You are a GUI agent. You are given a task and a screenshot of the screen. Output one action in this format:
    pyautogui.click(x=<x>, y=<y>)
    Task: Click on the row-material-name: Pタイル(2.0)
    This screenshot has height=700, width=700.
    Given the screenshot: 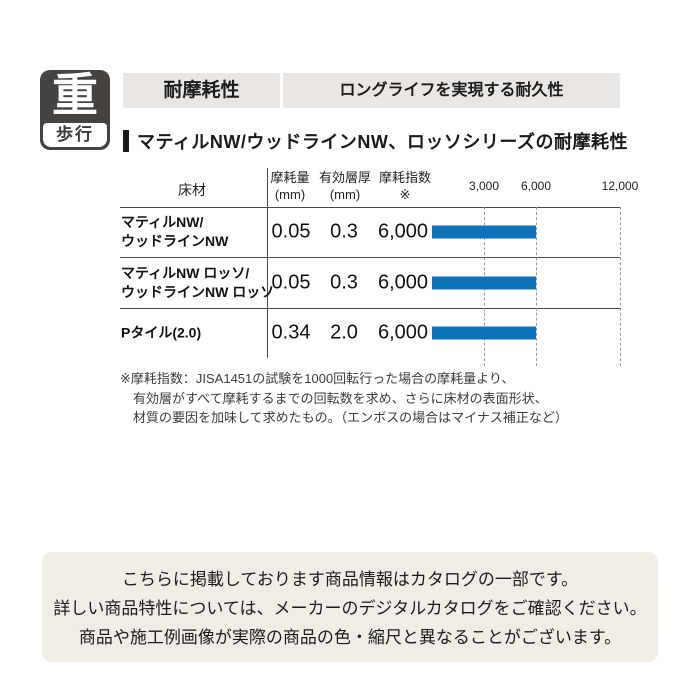 What is the action you would take?
    pyautogui.click(x=161, y=332)
    